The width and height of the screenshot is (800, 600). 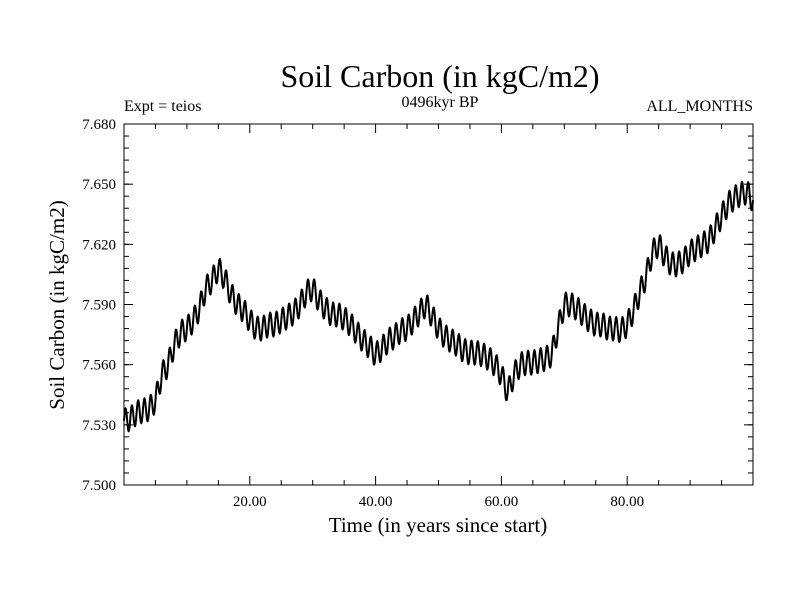 I want to click on y-tick-label: 7.590, so click(x=99, y=306).